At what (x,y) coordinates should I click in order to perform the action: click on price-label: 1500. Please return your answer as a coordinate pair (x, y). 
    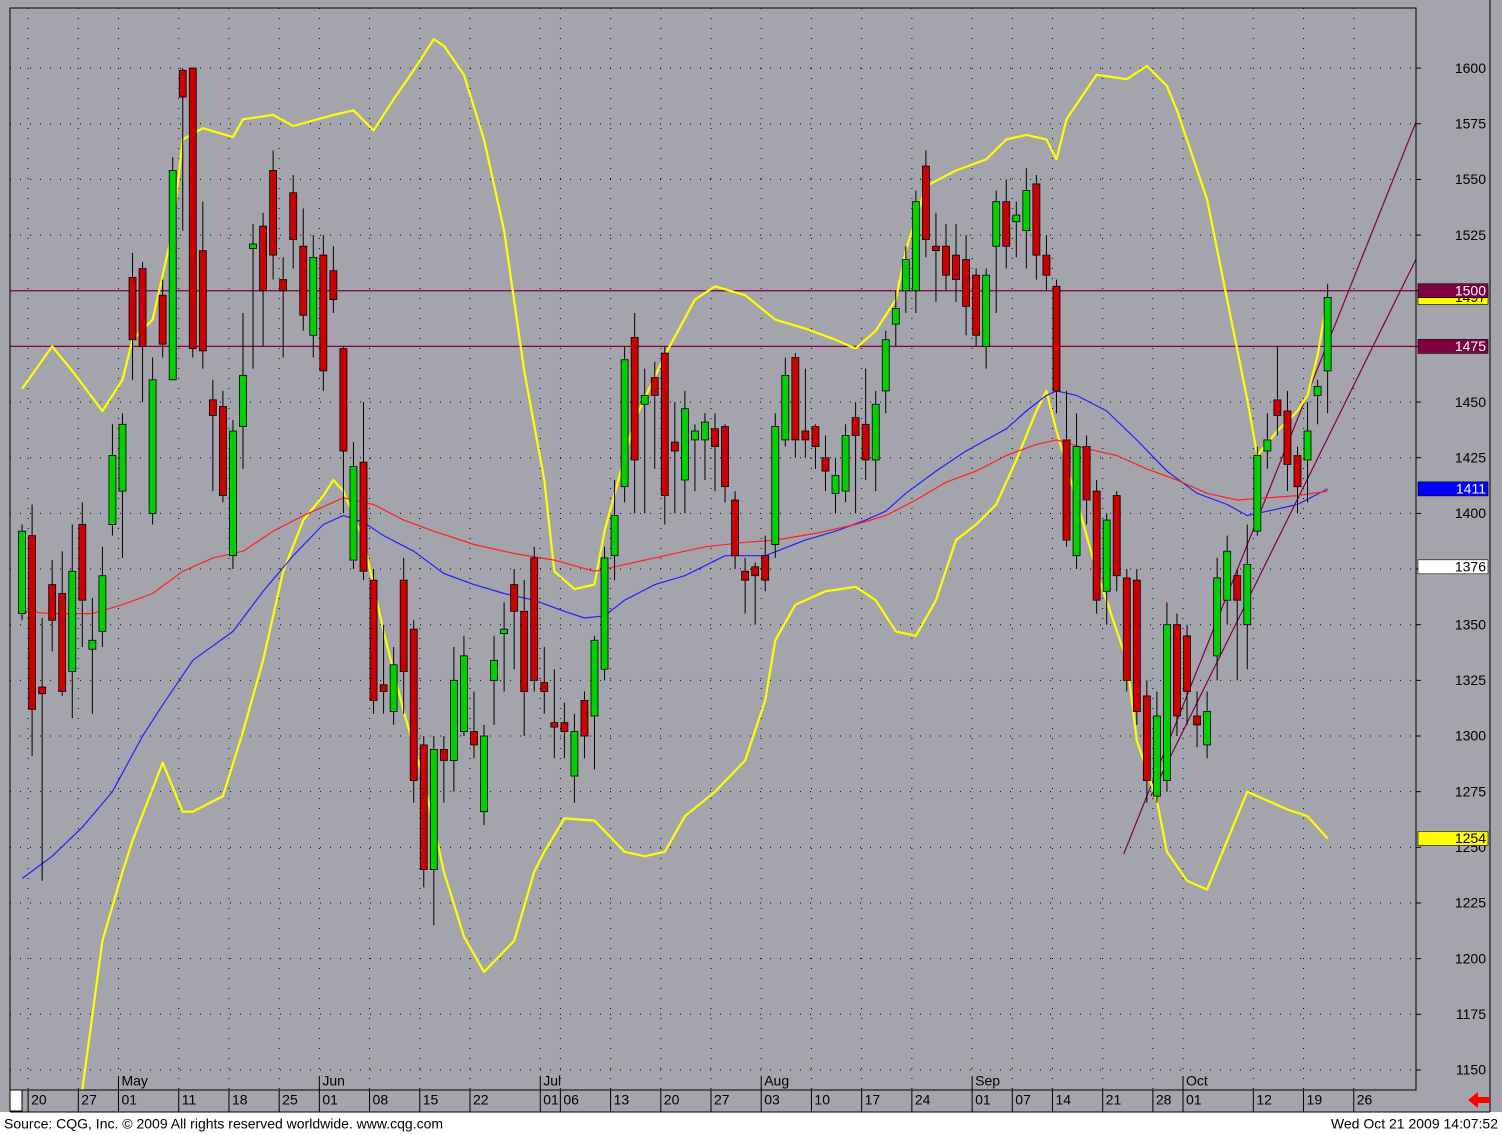
    Looking at the image, I should click on (1470, 290).